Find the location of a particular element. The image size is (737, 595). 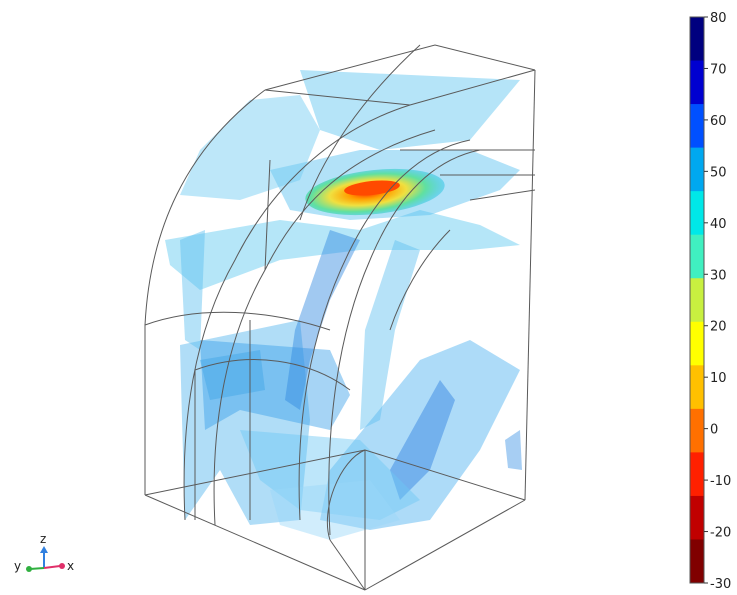

triad-z-arrowhead is located at coordinates (44, 549).